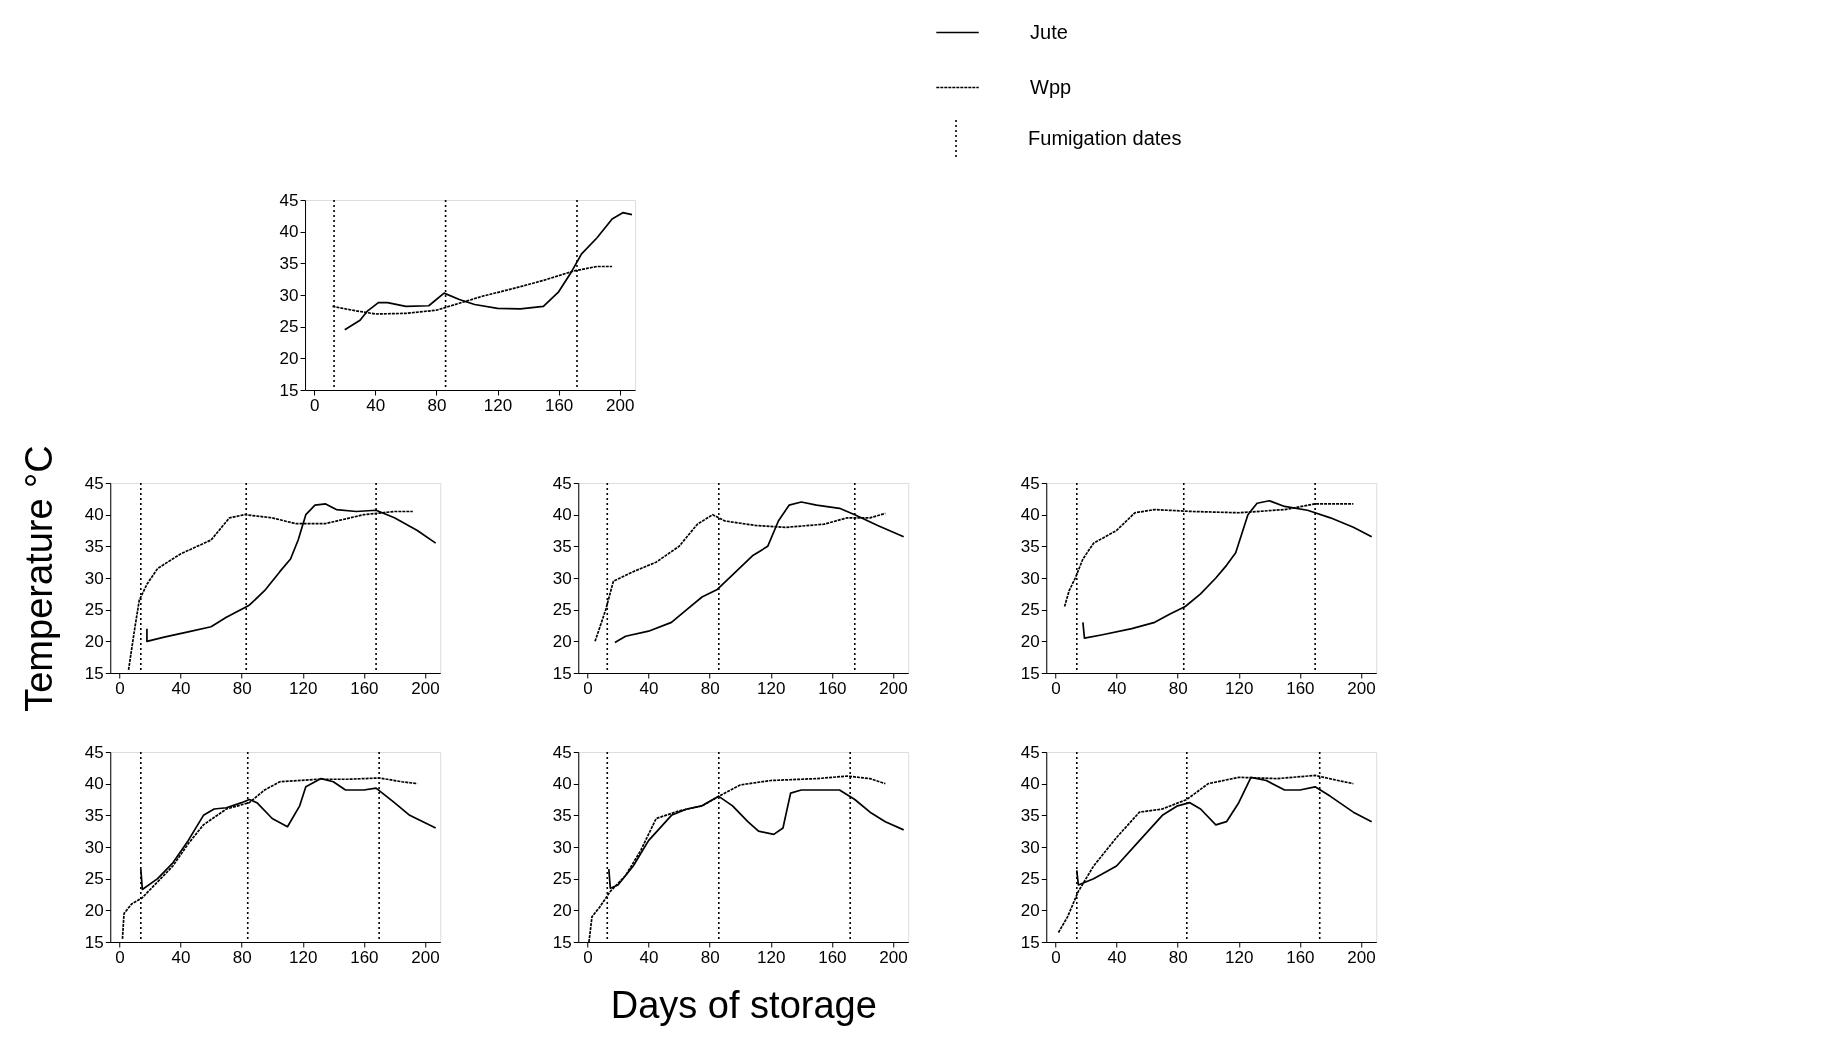  Describe the element at coordinates (1105, 138) in the screenshot. I see `text: Fumigation dates` at that location.